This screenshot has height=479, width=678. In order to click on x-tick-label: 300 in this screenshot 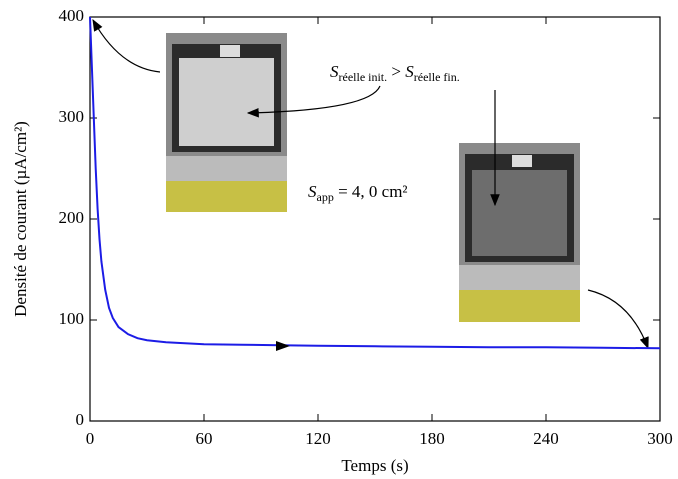, I will do `click(660, 438)`.